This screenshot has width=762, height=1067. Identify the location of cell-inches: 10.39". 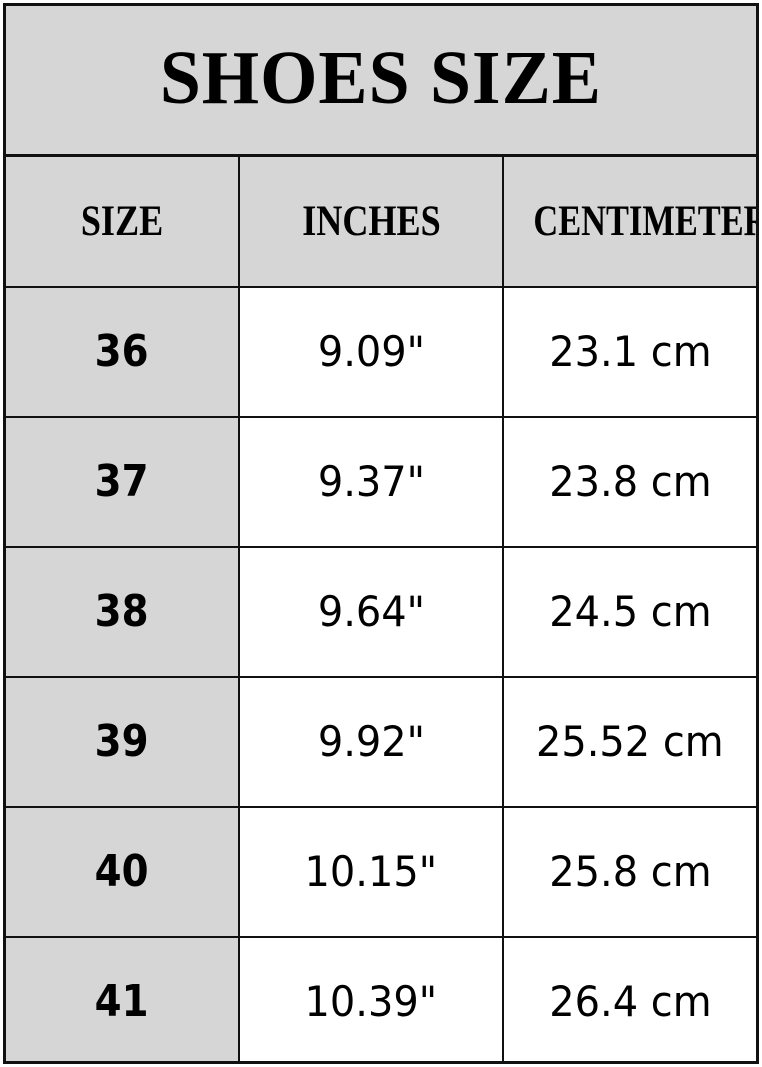
(371, 999).